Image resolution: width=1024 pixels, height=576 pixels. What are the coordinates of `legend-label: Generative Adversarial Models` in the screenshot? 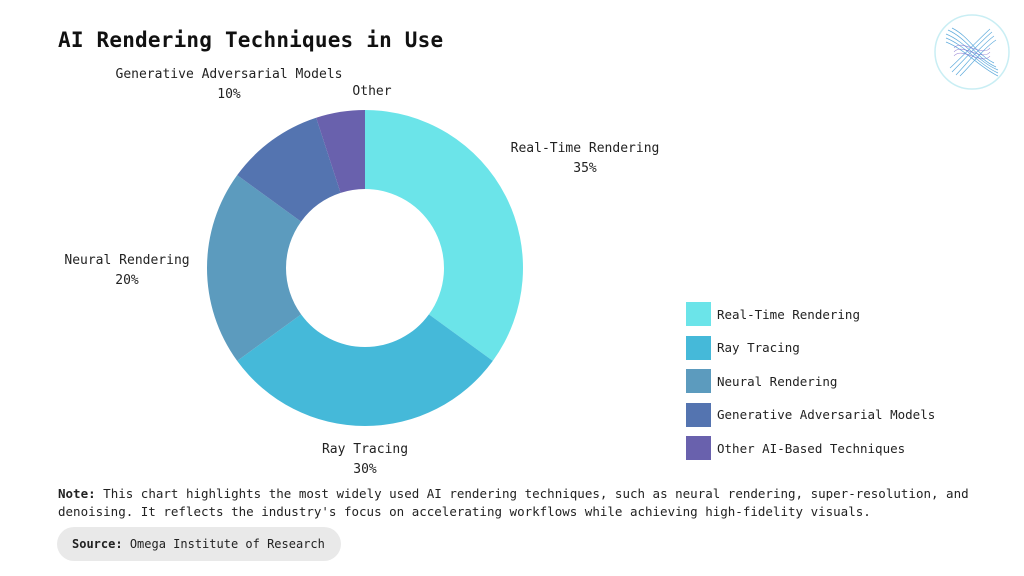 It's located at (826, 414).